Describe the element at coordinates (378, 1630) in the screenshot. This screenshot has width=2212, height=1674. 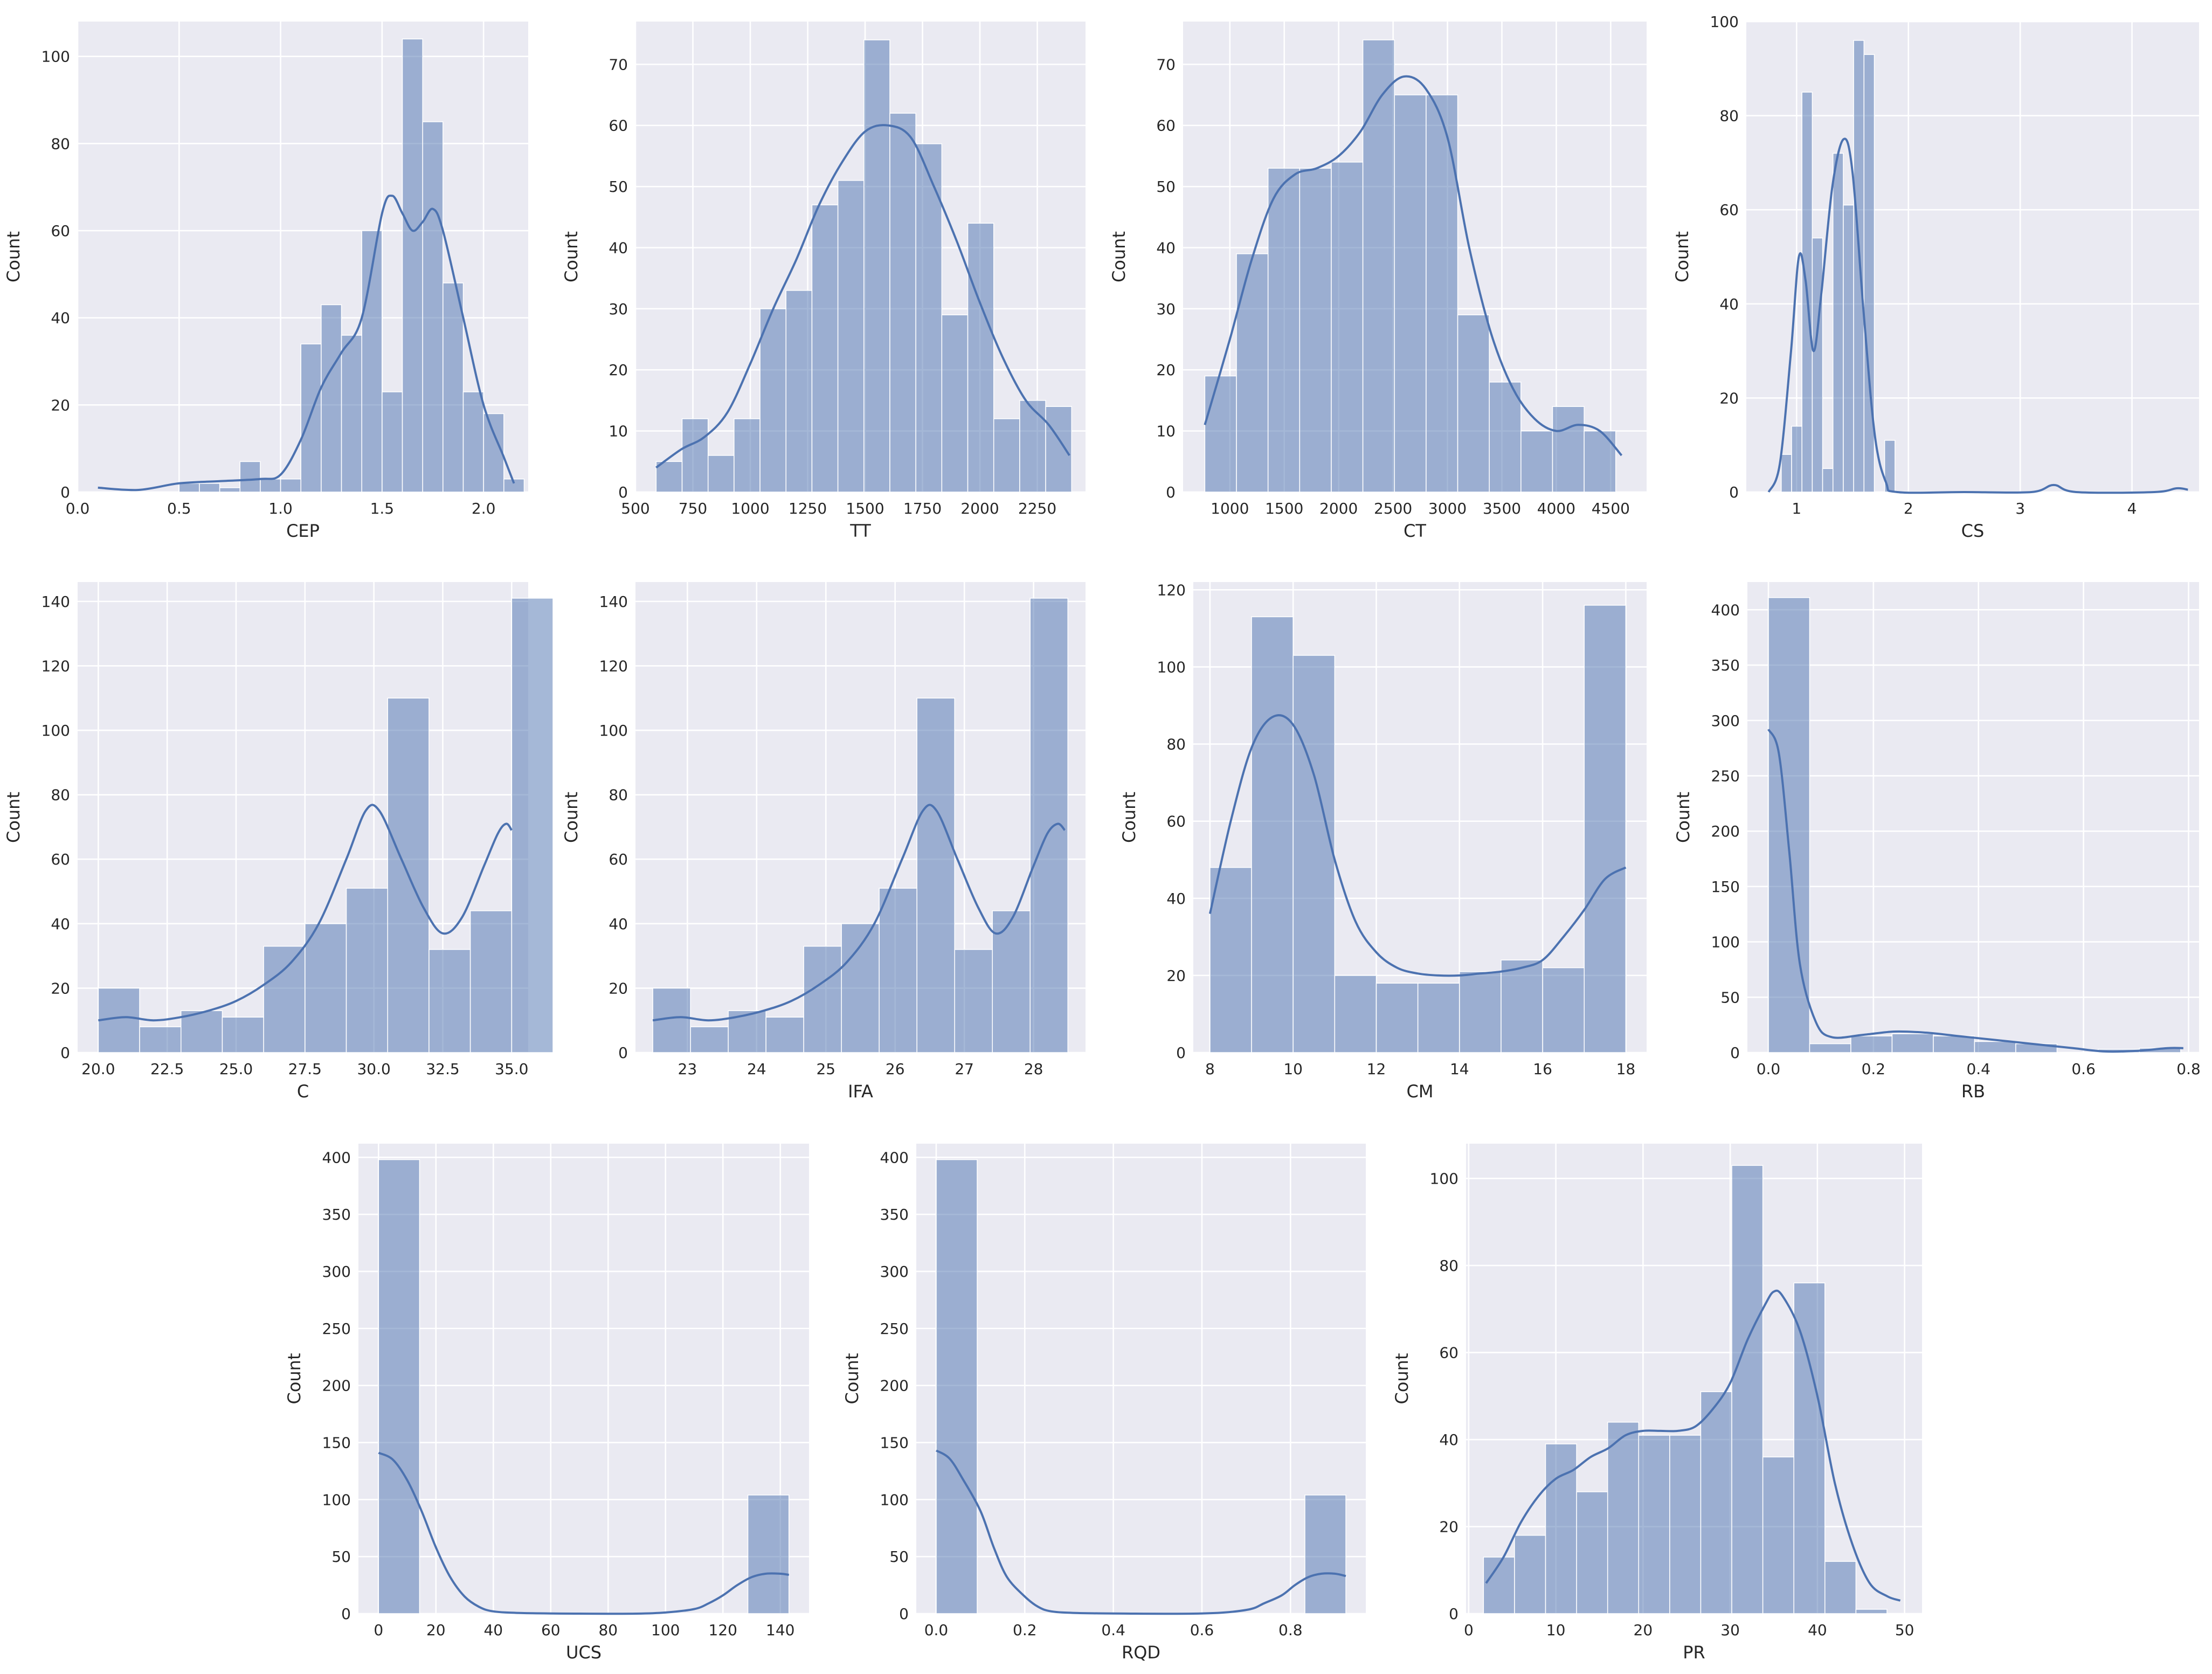
I see `x-tick-label: 0` at that location.